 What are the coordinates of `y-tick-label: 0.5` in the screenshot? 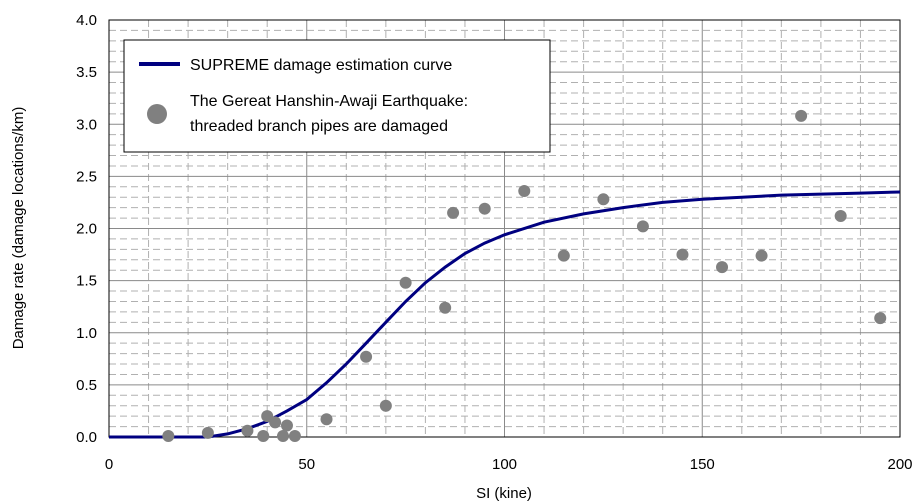 It's located at (86, 385).